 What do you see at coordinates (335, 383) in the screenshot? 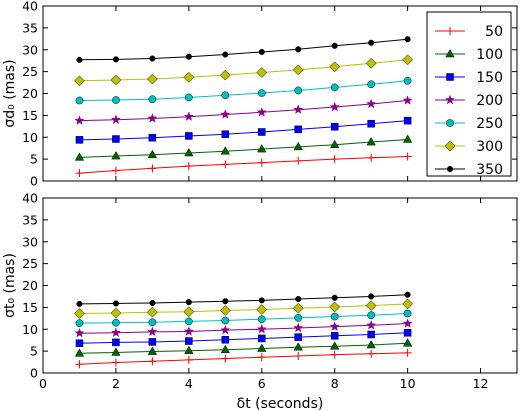
I see `x-tick-label: 8` at bounding box center [335, 383].